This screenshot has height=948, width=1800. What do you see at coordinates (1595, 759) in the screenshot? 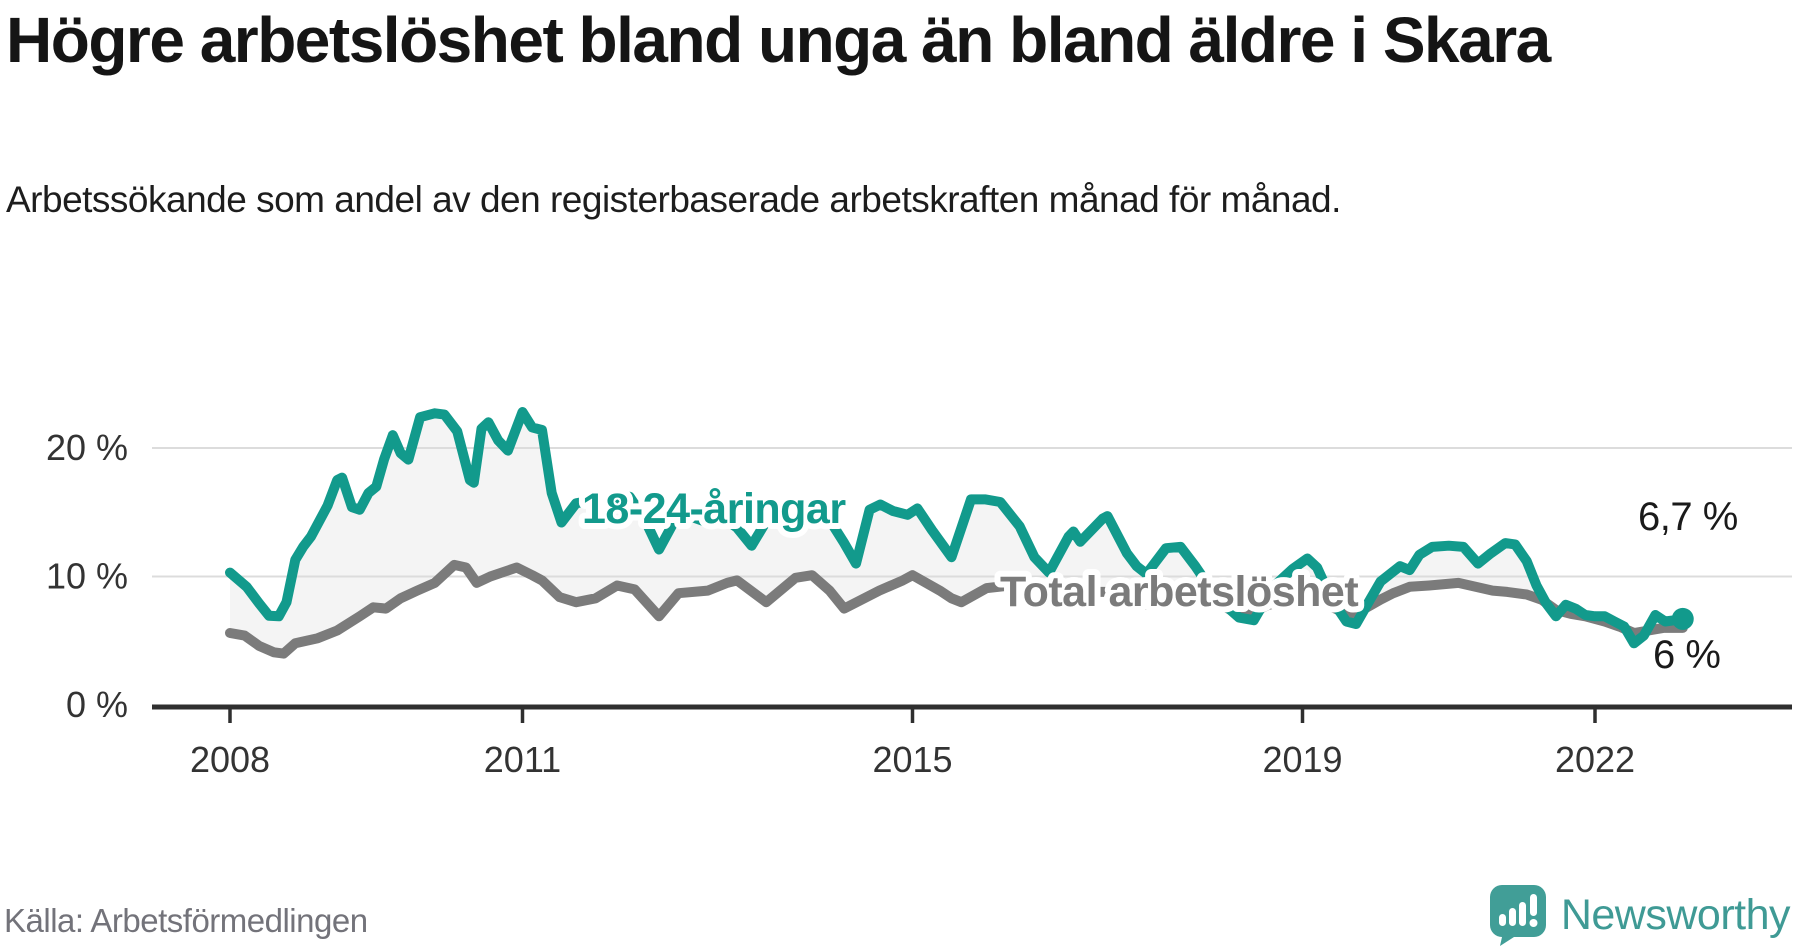
I see `x-tick-label: 2022` at bounding box center [1595, 759].